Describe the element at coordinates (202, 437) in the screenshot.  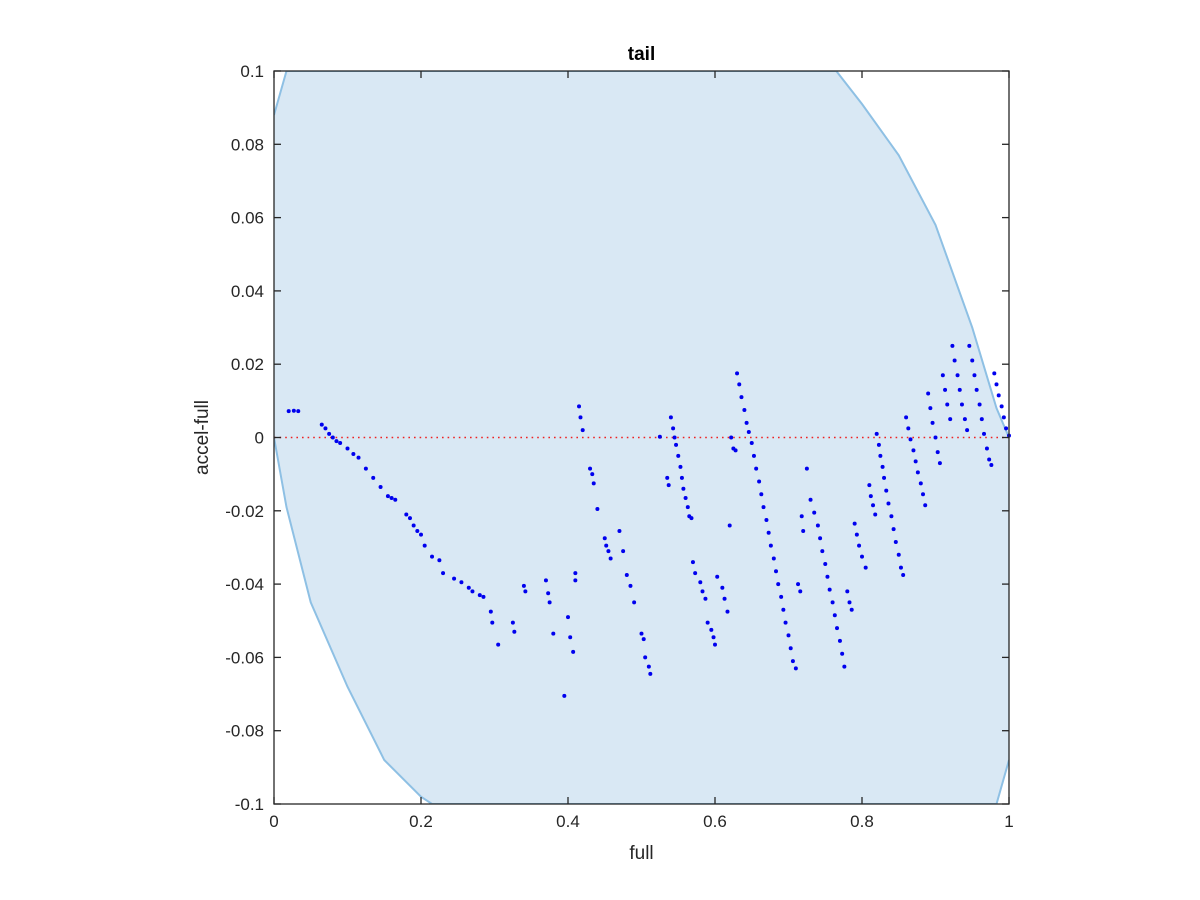
I see `y-axis-label: accel-full` at that location.